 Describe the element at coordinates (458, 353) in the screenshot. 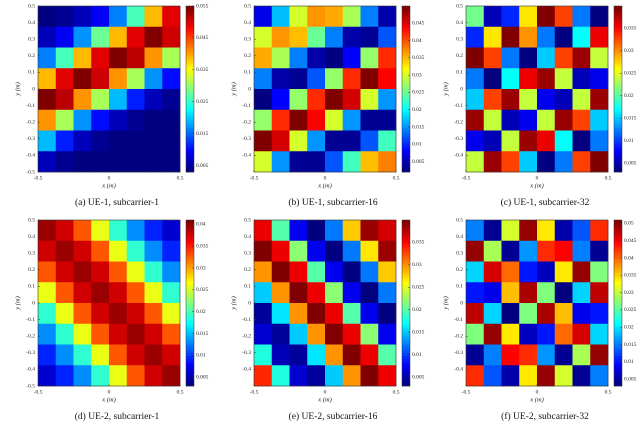

I see `y-tick-label: -0.3` at that location.